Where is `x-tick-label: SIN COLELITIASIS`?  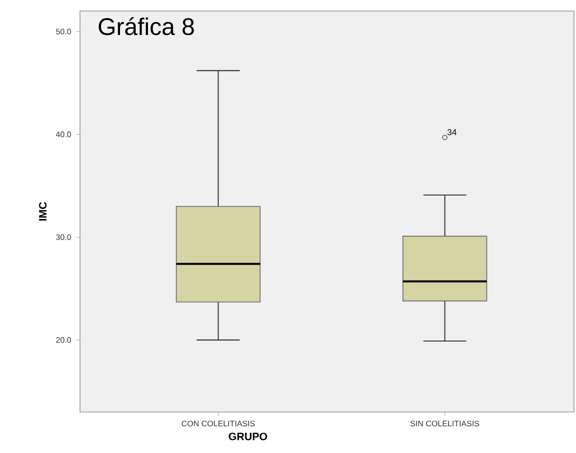
x-tick-label: SIN COLELITIASIS is located at coordinates (445, 423).